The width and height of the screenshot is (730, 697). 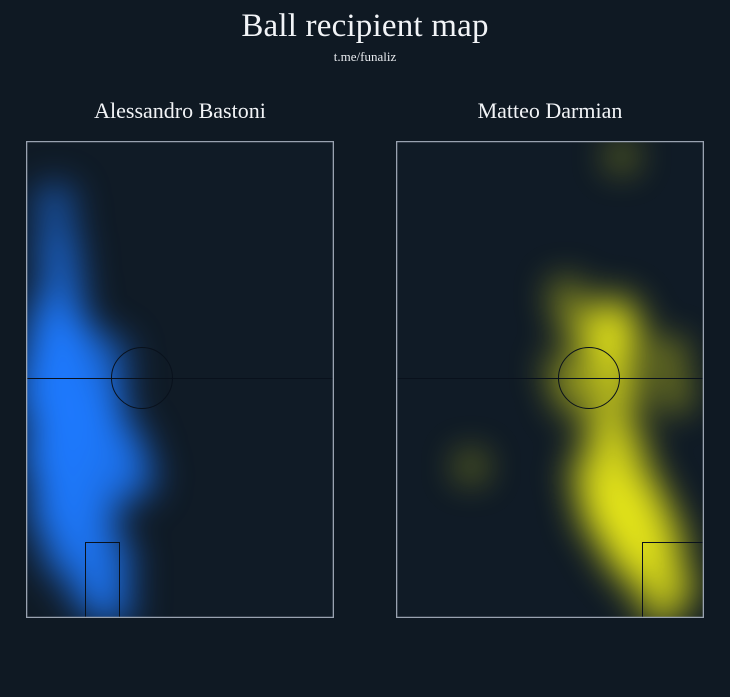 What do you see at coordinates (365, 26) in the screenshot?
I see `page-title: Ball recipient map` at bounding box center [365, 26].